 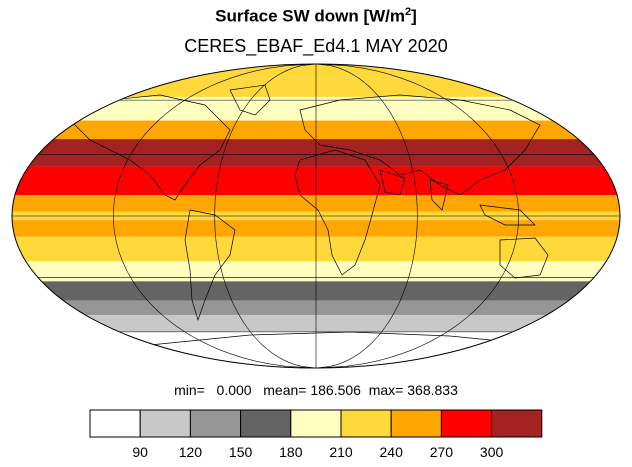 I want to click on colorbar-tick: 120, so click(x=190, y=452).